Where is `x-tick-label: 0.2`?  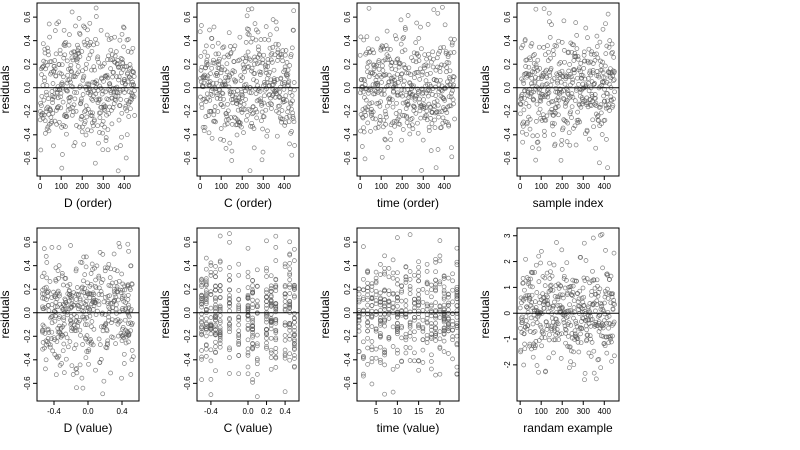
x-tick-label: 0.2 is located at coordinates (267, 411).